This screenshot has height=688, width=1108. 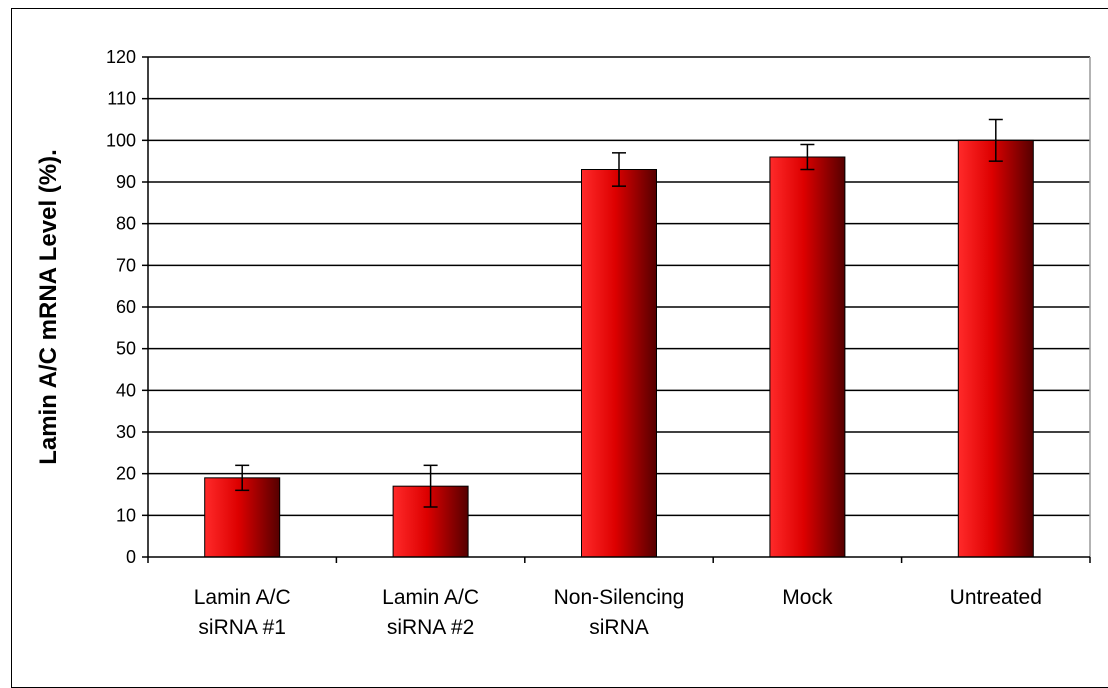 What do you see at coordinates (126, 182) in the screenshot?
I see `y-tick-label: 90` at bounding box center [126, 182].